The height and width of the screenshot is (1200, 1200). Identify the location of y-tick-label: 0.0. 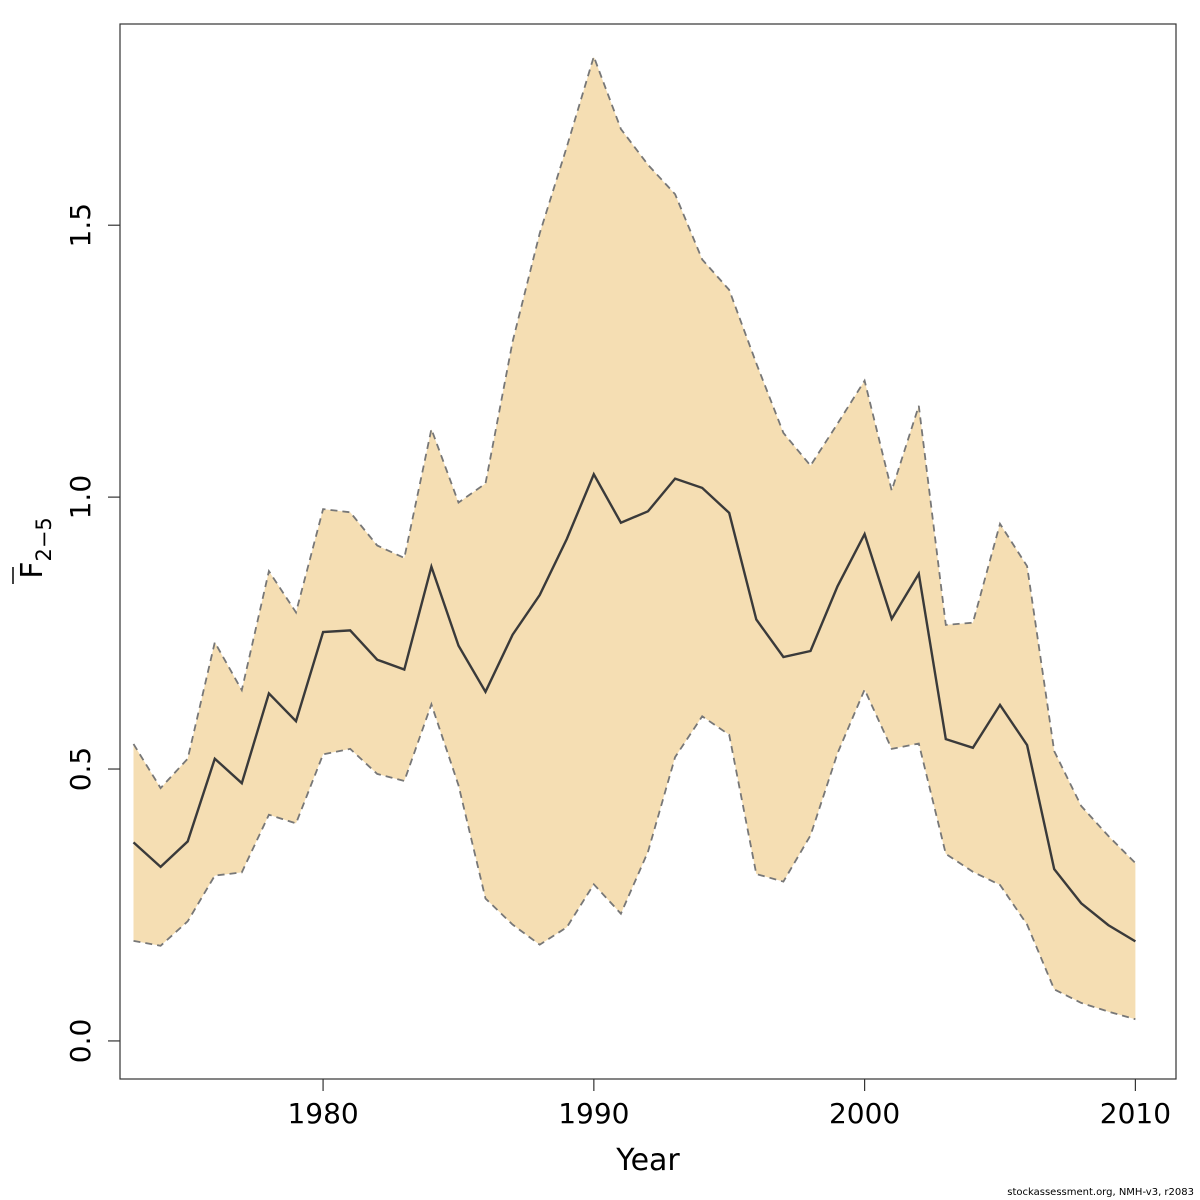
(80, 1041).